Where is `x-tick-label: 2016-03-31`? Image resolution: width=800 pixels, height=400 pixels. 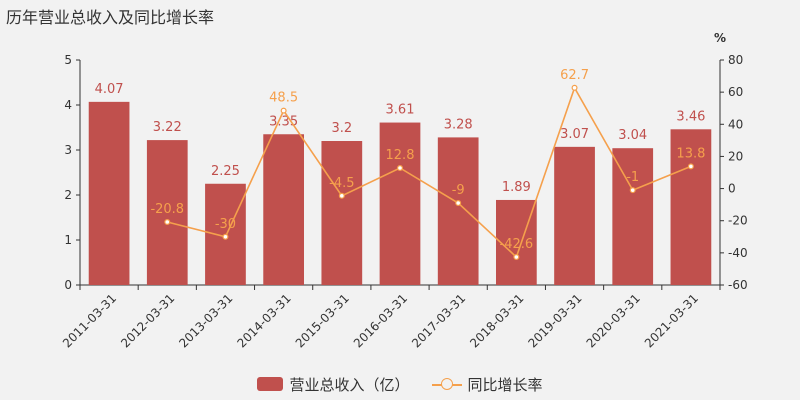 x-tick-label: 2016-03-31 is located at coordinates (380, 320).